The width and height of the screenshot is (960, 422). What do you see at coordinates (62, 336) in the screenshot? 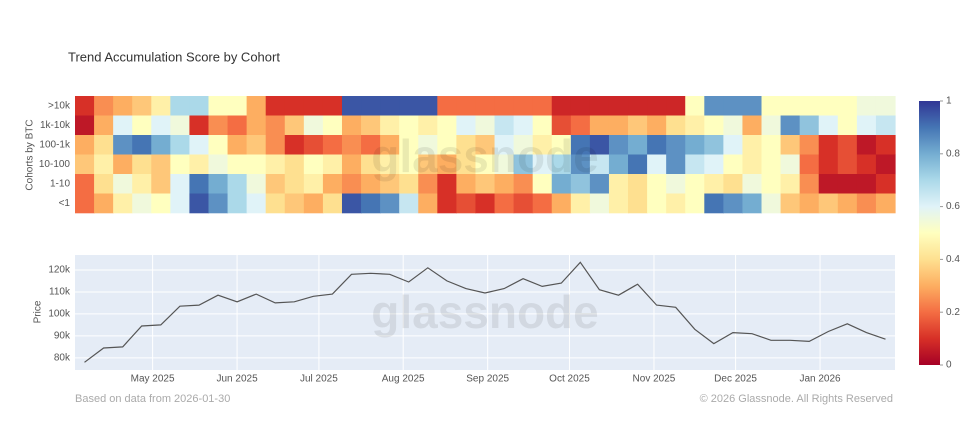
I see `y-tick-label: 90k` at bounding box center [62, 336].